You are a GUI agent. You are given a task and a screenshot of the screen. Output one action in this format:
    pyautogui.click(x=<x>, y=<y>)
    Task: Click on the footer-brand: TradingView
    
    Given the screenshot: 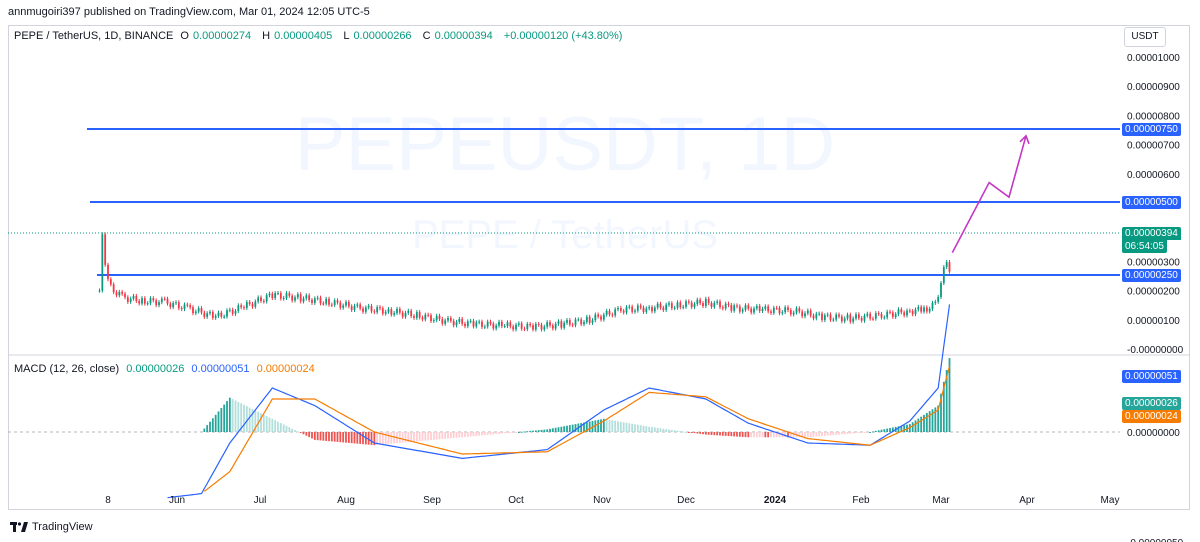 What is the action you would take?
    pyautogui.click(x=51, y=527)
    